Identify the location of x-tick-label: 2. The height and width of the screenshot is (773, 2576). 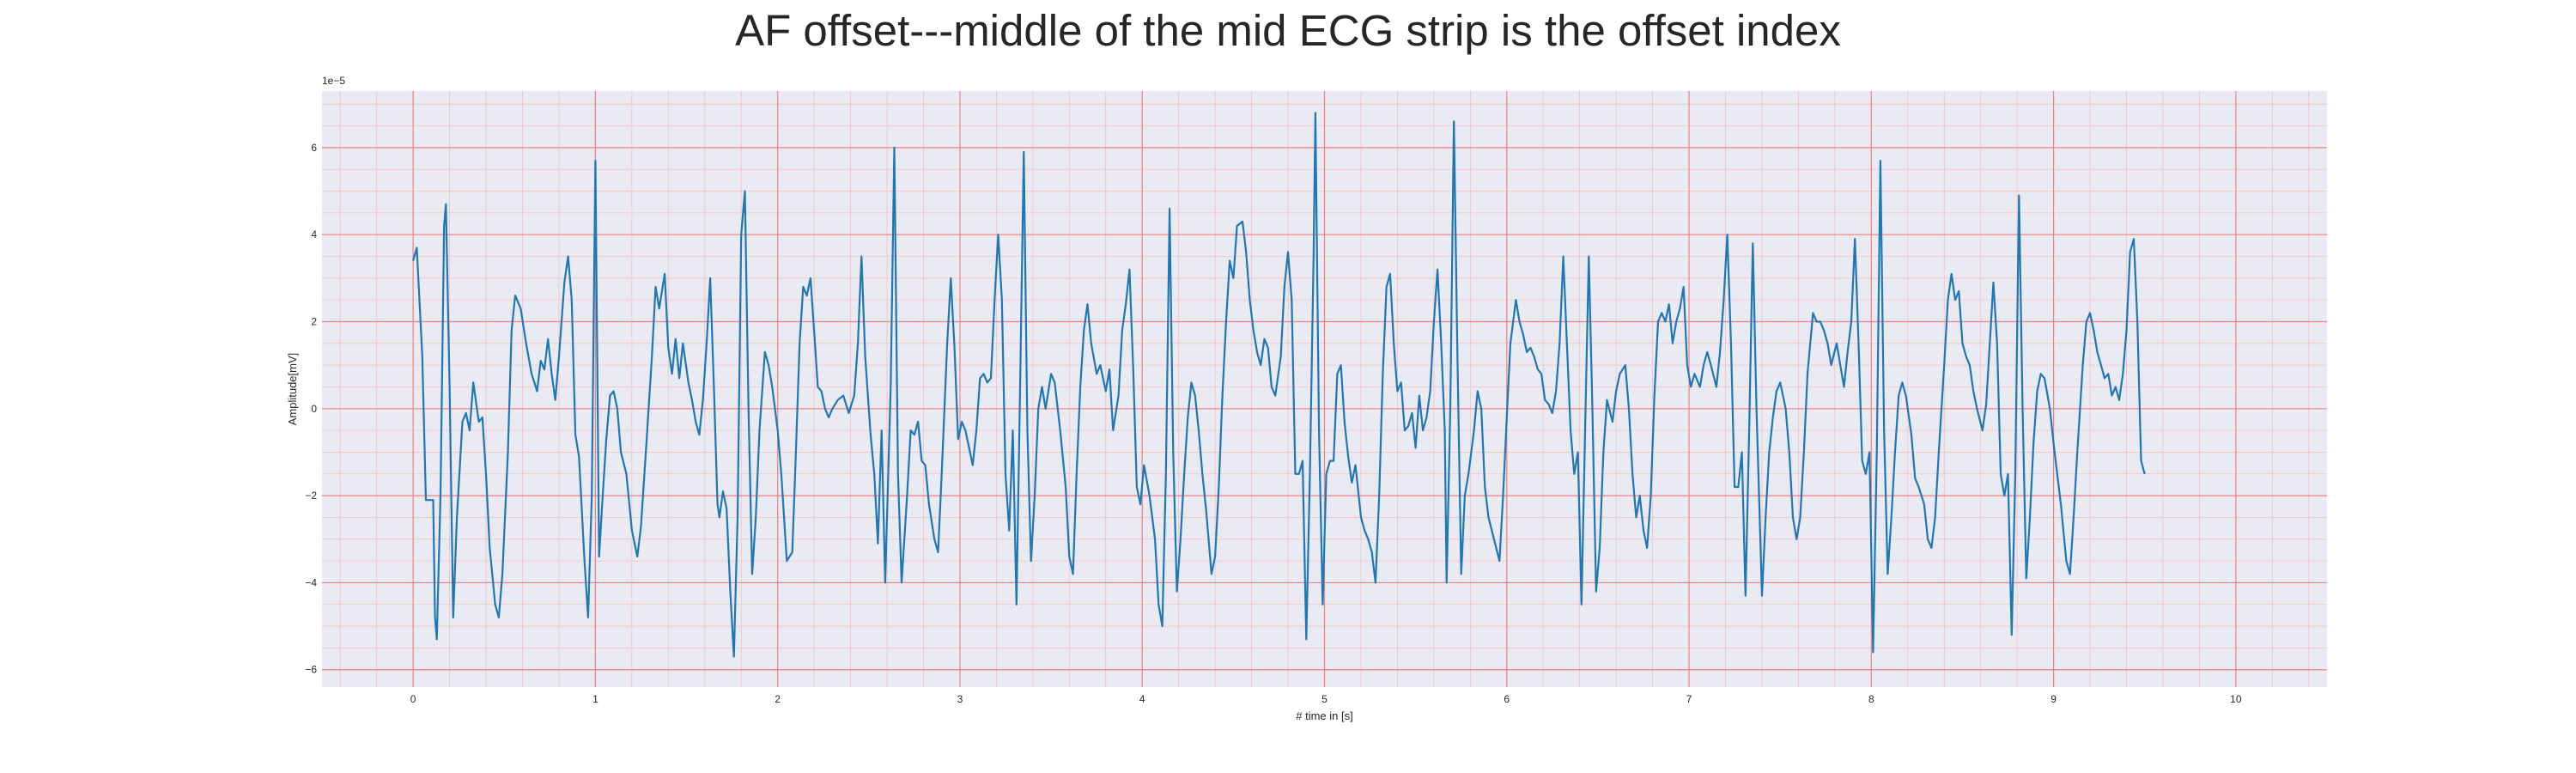
(778, 699).